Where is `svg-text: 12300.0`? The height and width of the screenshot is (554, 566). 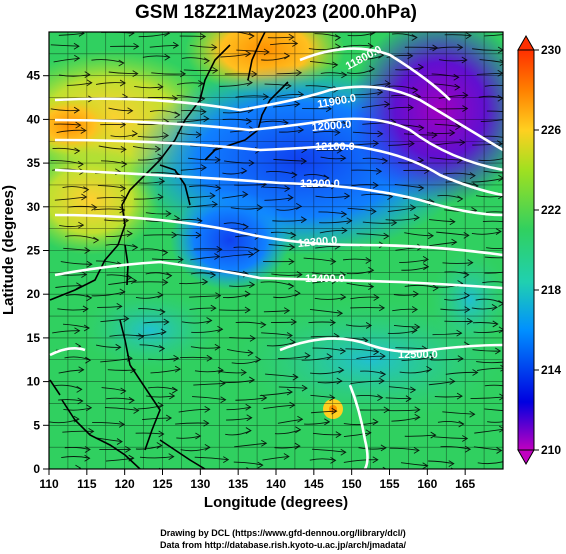
svg-text: 12300.0 is located at coordinates (317, 242).